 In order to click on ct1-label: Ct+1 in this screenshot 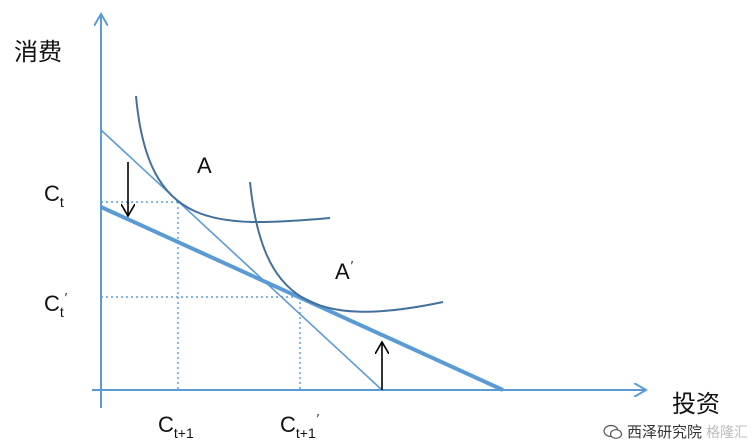, I will do `click(176, 426)`.